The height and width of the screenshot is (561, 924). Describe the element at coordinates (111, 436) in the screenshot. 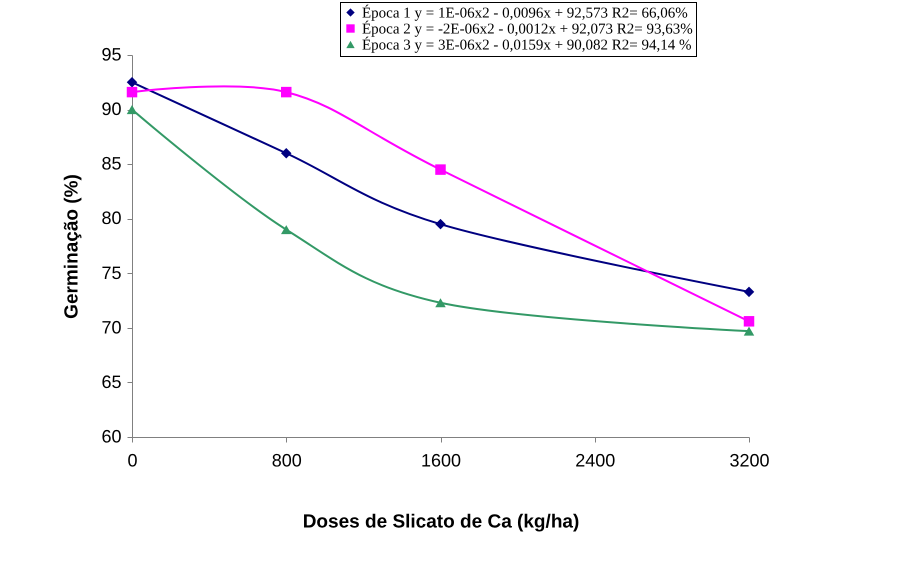

I see `y-tick-label: 60` at that location.